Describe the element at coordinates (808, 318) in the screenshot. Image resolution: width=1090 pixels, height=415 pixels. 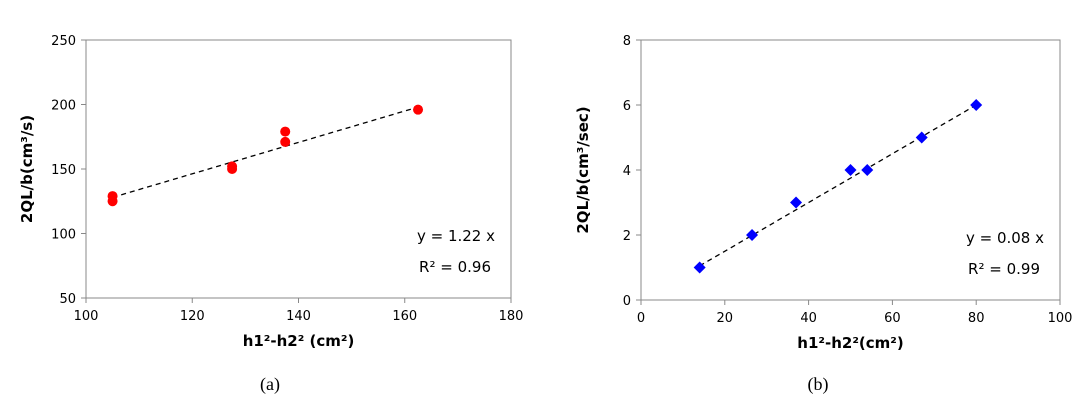
I see `chart-b-x-tick-label: 40` at that location.